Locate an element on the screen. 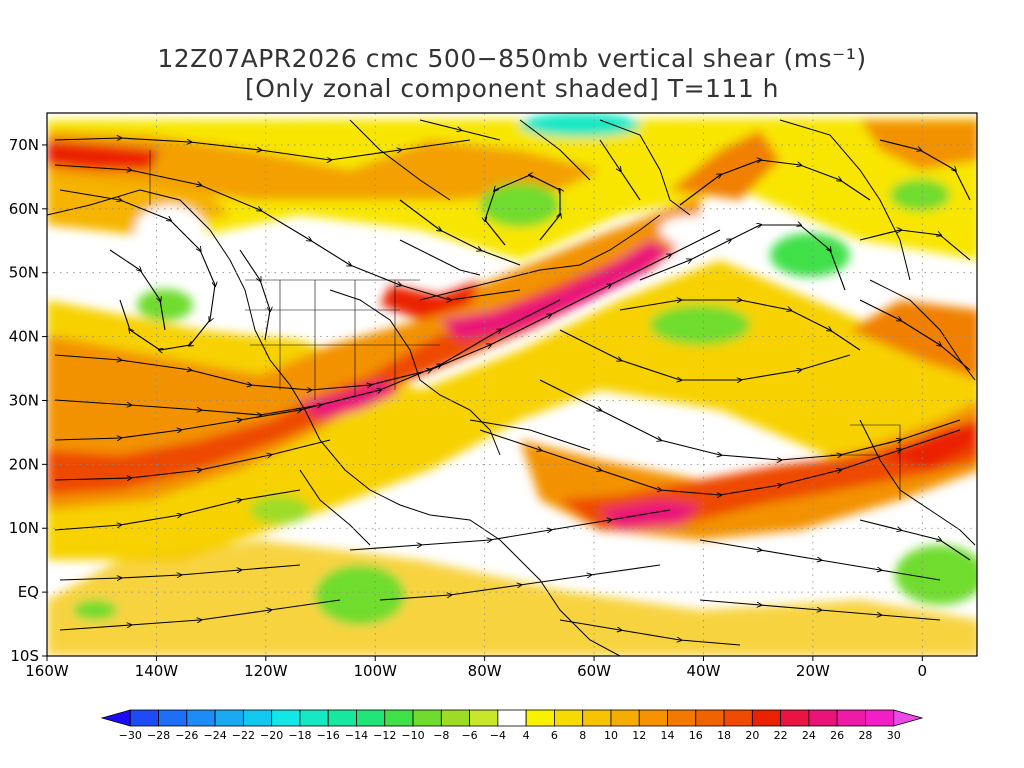 Image resolution: width=1024 pixels, height=768 pixels. colorbar is located at coordinates (512, 718).